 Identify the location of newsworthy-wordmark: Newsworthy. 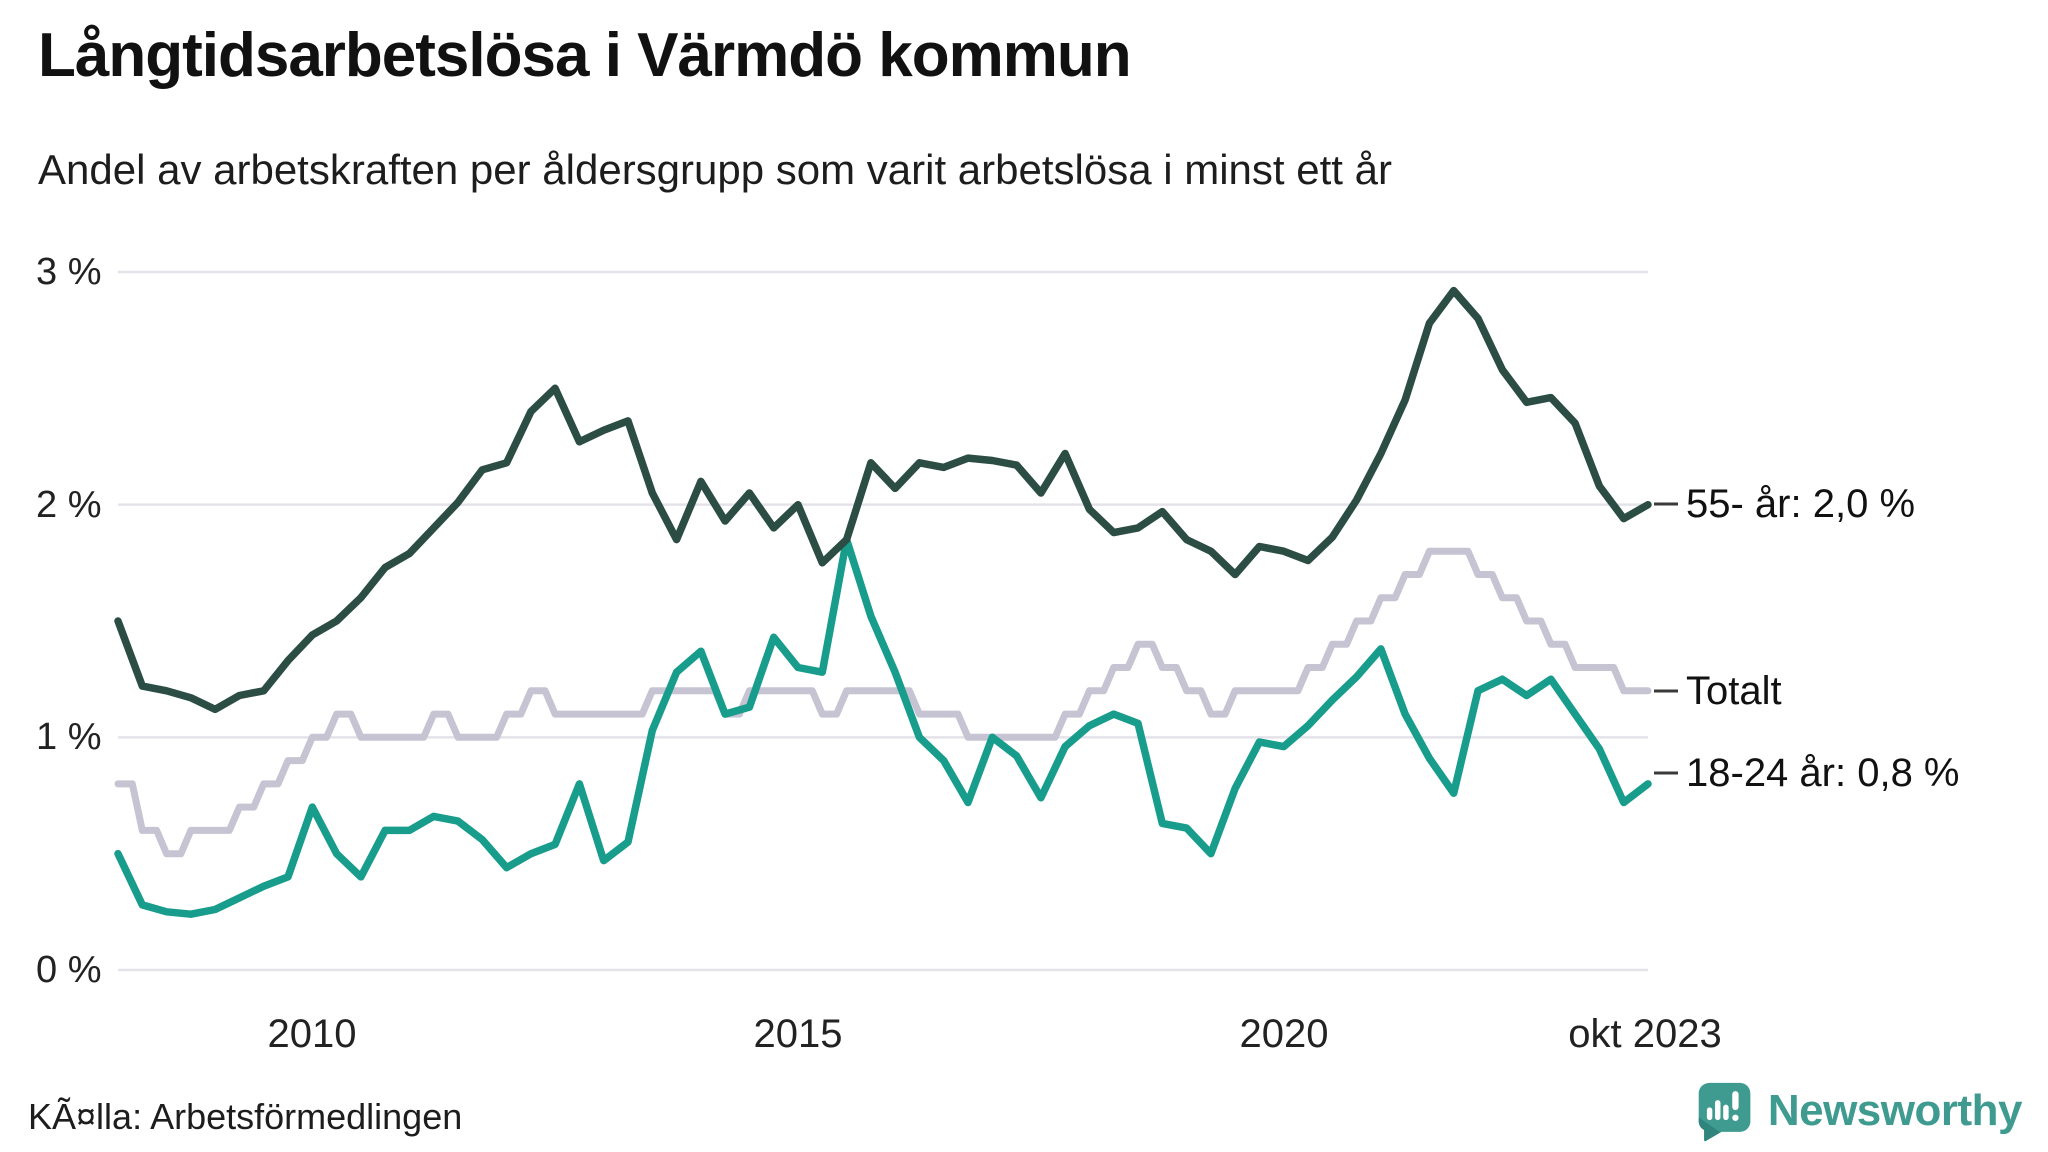
(1895, 1110).